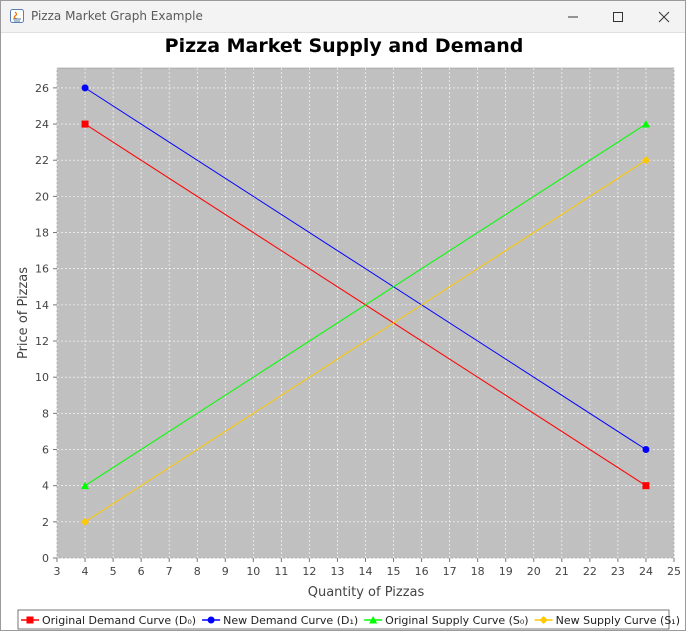 The image size is (687, 632). I want to click on x-tick-label: 14, so click(366, 571).